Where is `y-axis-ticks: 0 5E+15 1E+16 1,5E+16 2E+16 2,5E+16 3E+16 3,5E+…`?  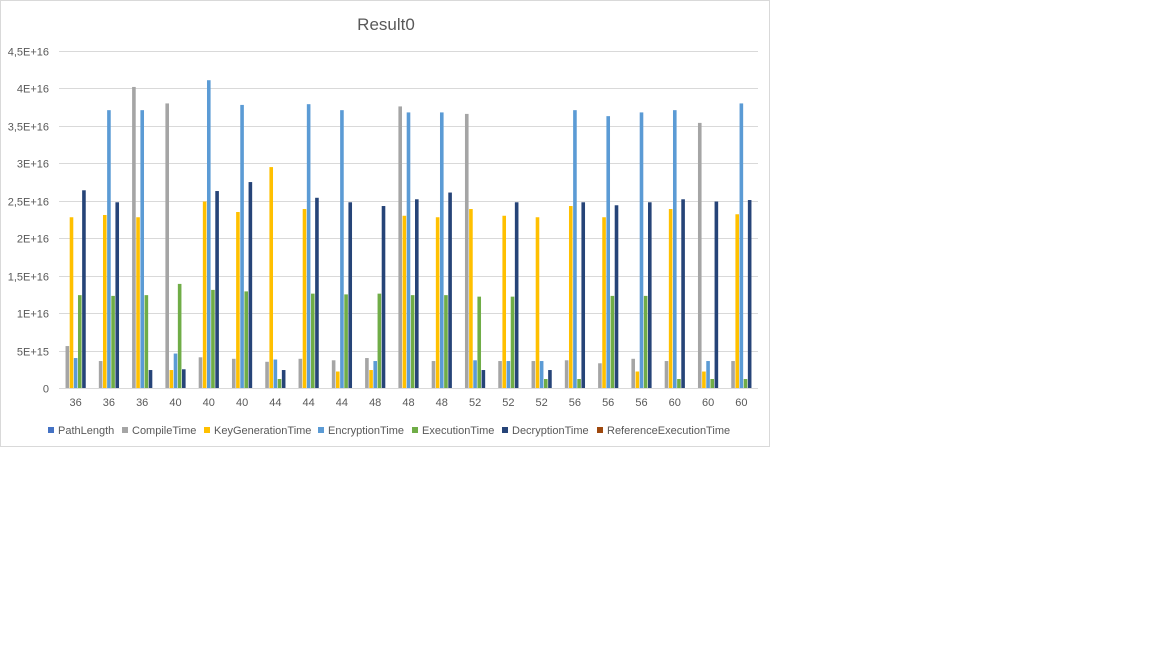
y-axis-ticks: 0 5E+15 1E+16 1,5E+16 2E+16 2,5E+16 3E+16 3,5E+… is located at coordinates (28, 221).